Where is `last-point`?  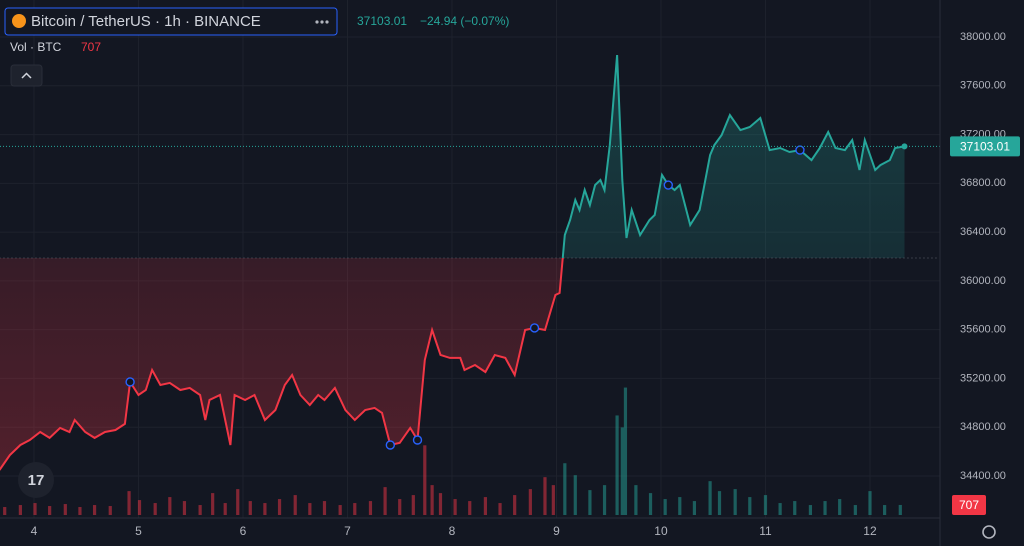
last-point is located at coordinates (904, 146).